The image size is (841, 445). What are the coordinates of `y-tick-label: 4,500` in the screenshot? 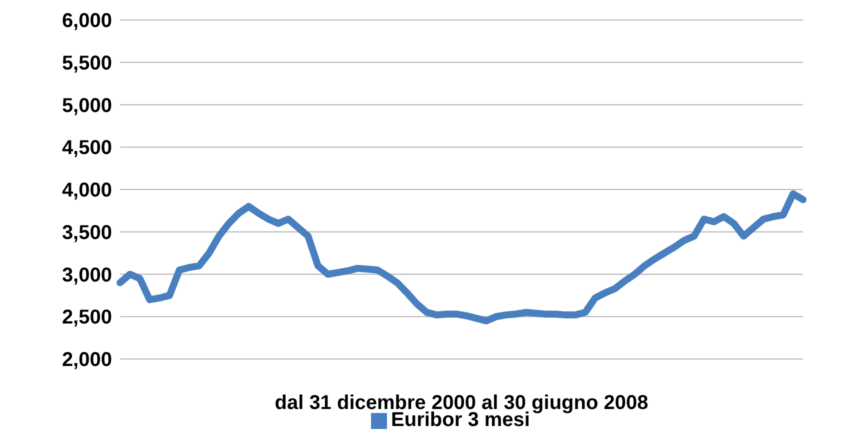 It's located at (87, 148).